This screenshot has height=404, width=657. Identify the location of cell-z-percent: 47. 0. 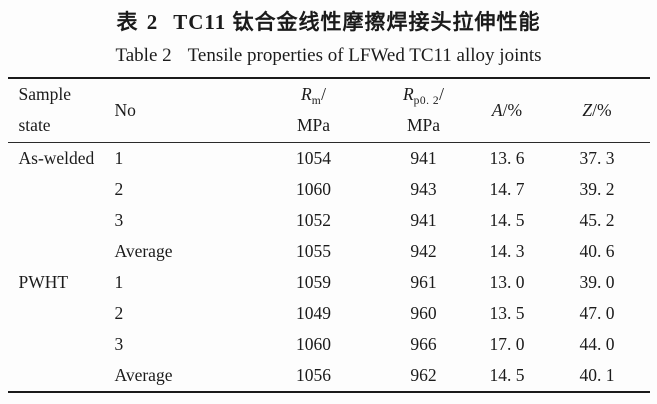
(597, 313).